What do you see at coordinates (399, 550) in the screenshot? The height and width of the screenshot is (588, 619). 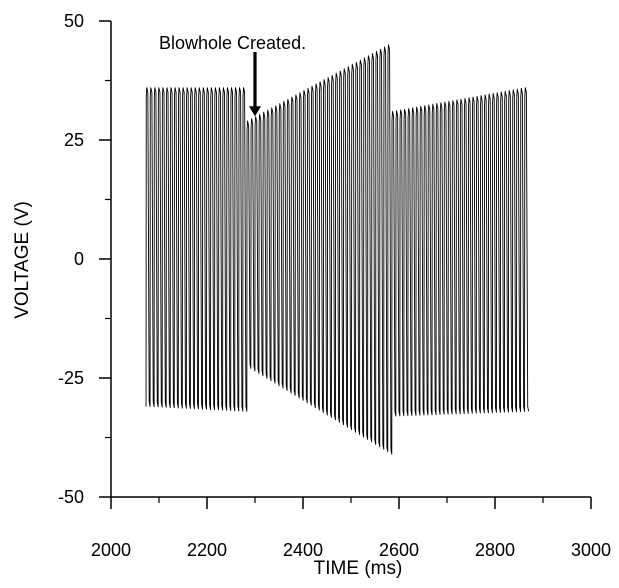 I see `x-tick-label: 2600` at bounding box center [399, 550].